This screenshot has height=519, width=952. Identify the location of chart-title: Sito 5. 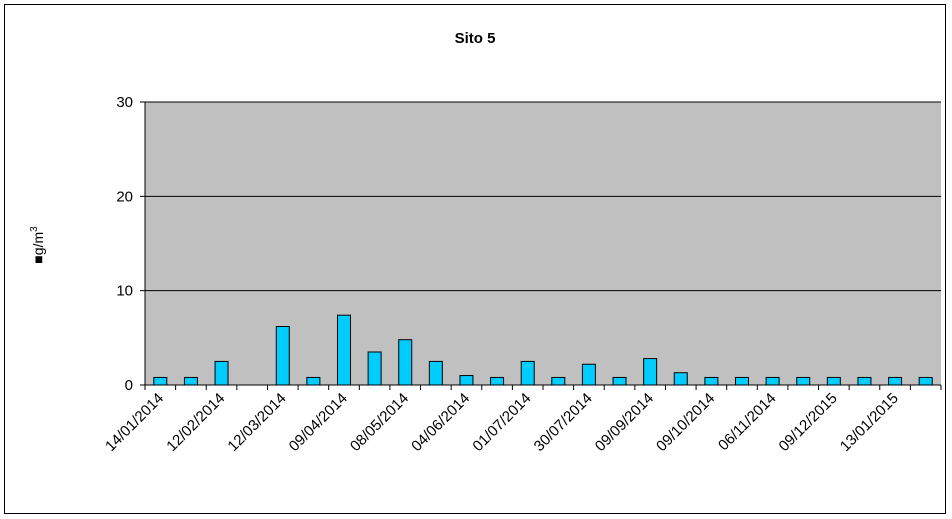
(475, 38).